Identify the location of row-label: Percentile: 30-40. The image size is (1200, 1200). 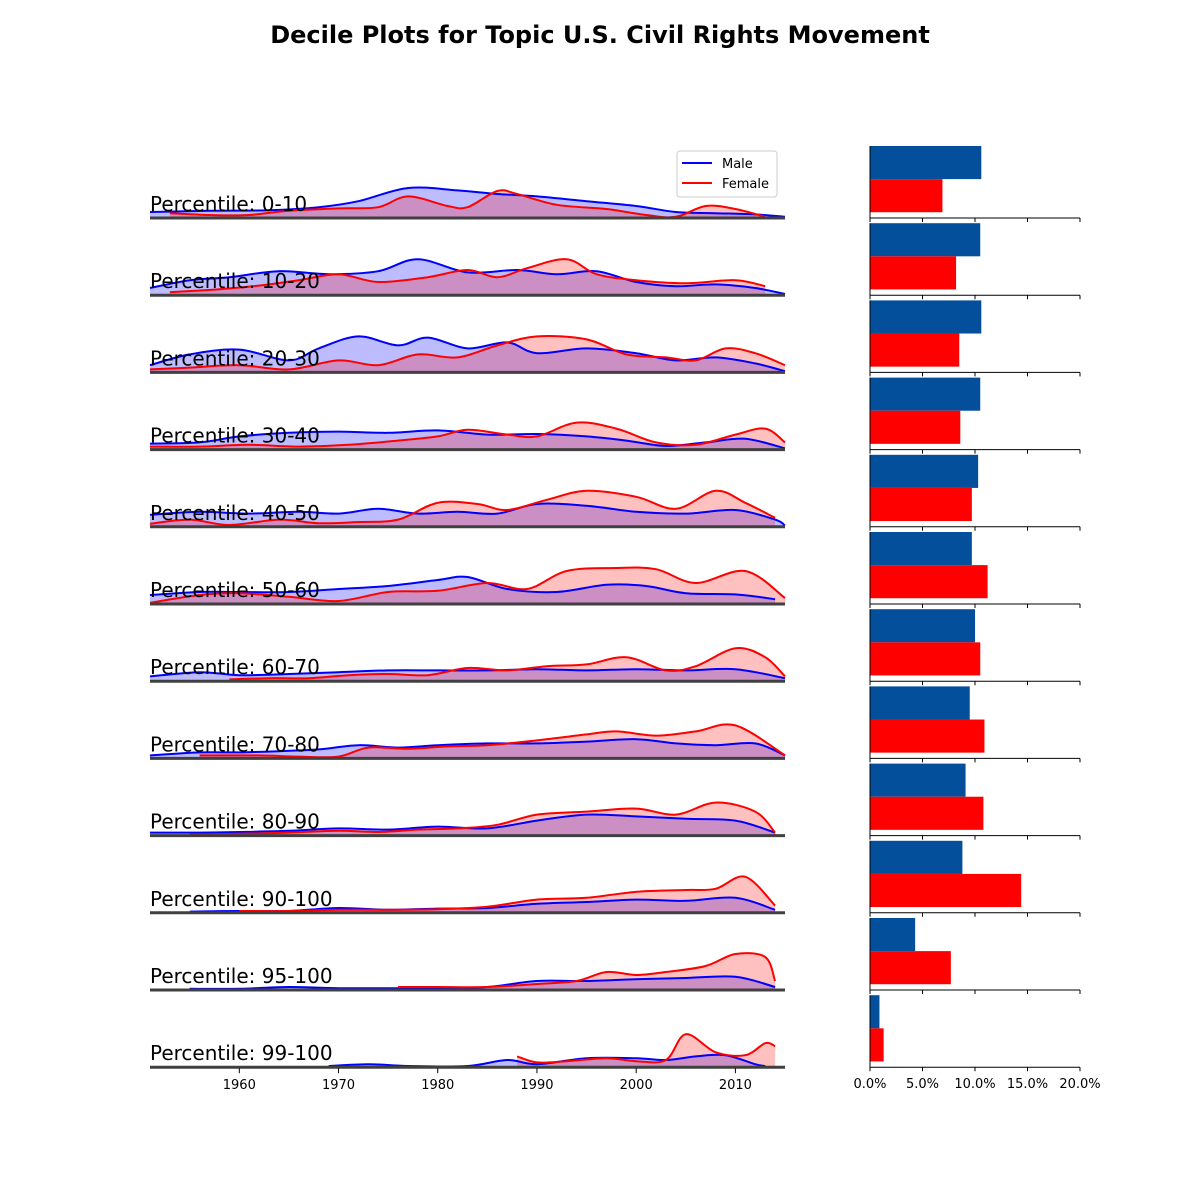
(235, 436).